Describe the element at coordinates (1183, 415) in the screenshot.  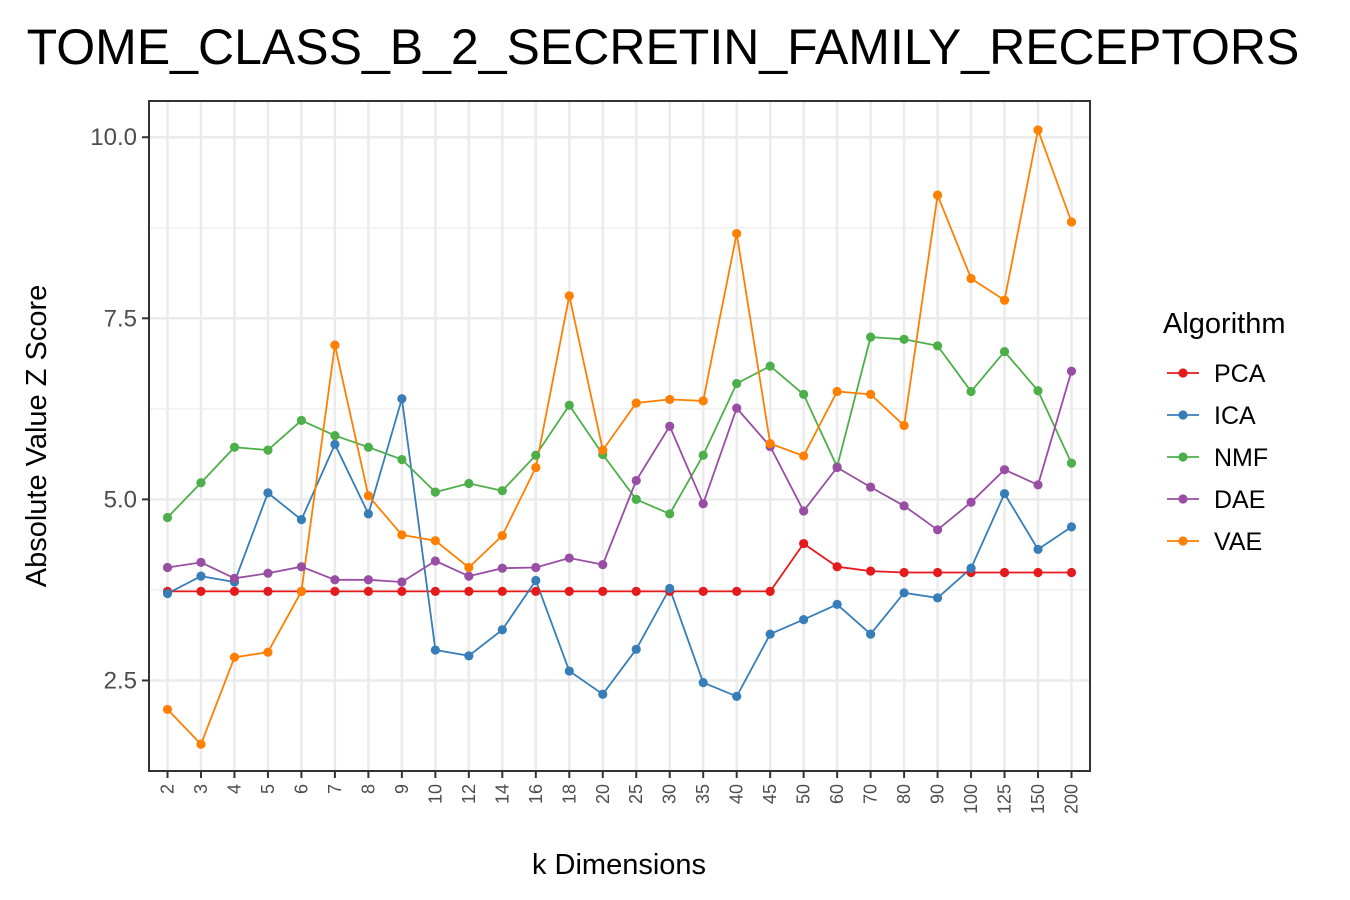
I see `legend-point-ica` at that location.